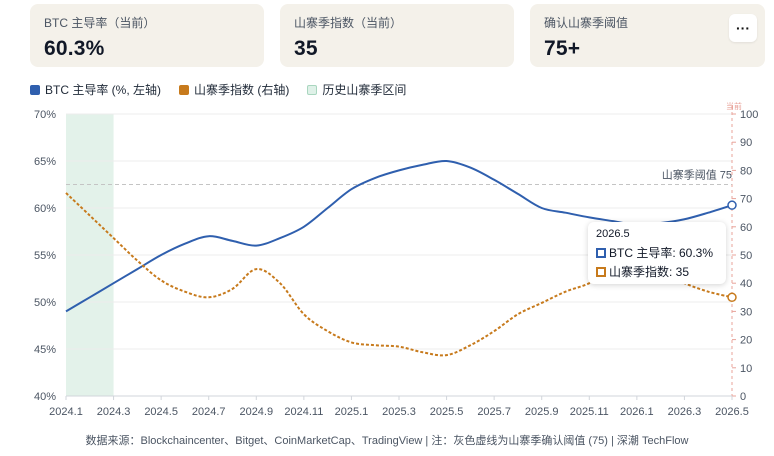 Image resolution: width=774 pixels, height=456 pixels. What do you see at coordinates (494, 412) in the screenshot?
I see `x-axis-tick-label: 2025.7` at bounding box center [494, 412].